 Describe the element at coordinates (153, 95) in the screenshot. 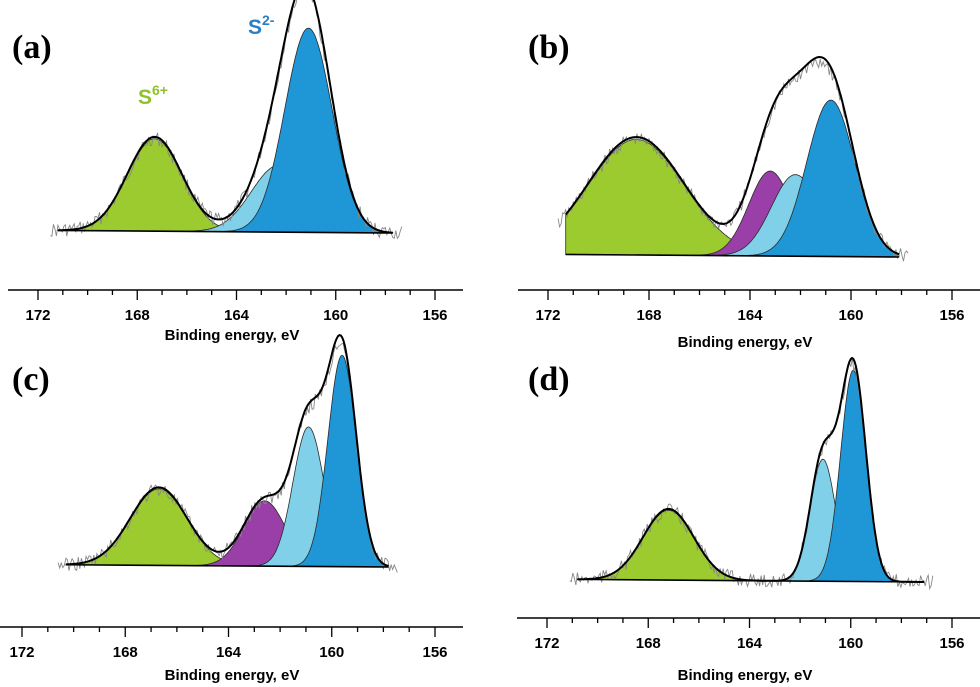

I see `s6-label: S6+` at that location.